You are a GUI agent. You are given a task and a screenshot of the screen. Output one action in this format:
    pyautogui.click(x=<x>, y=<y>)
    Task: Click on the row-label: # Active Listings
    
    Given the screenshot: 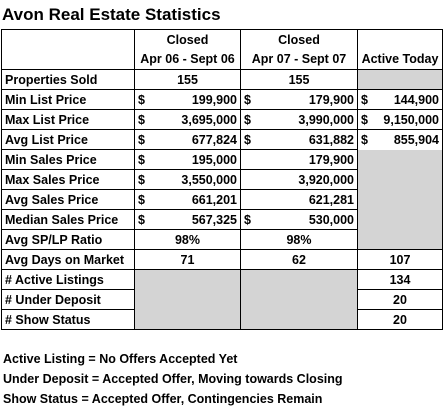 What is the action you would take?
    pyautogui.click(x=68, y=279)
    